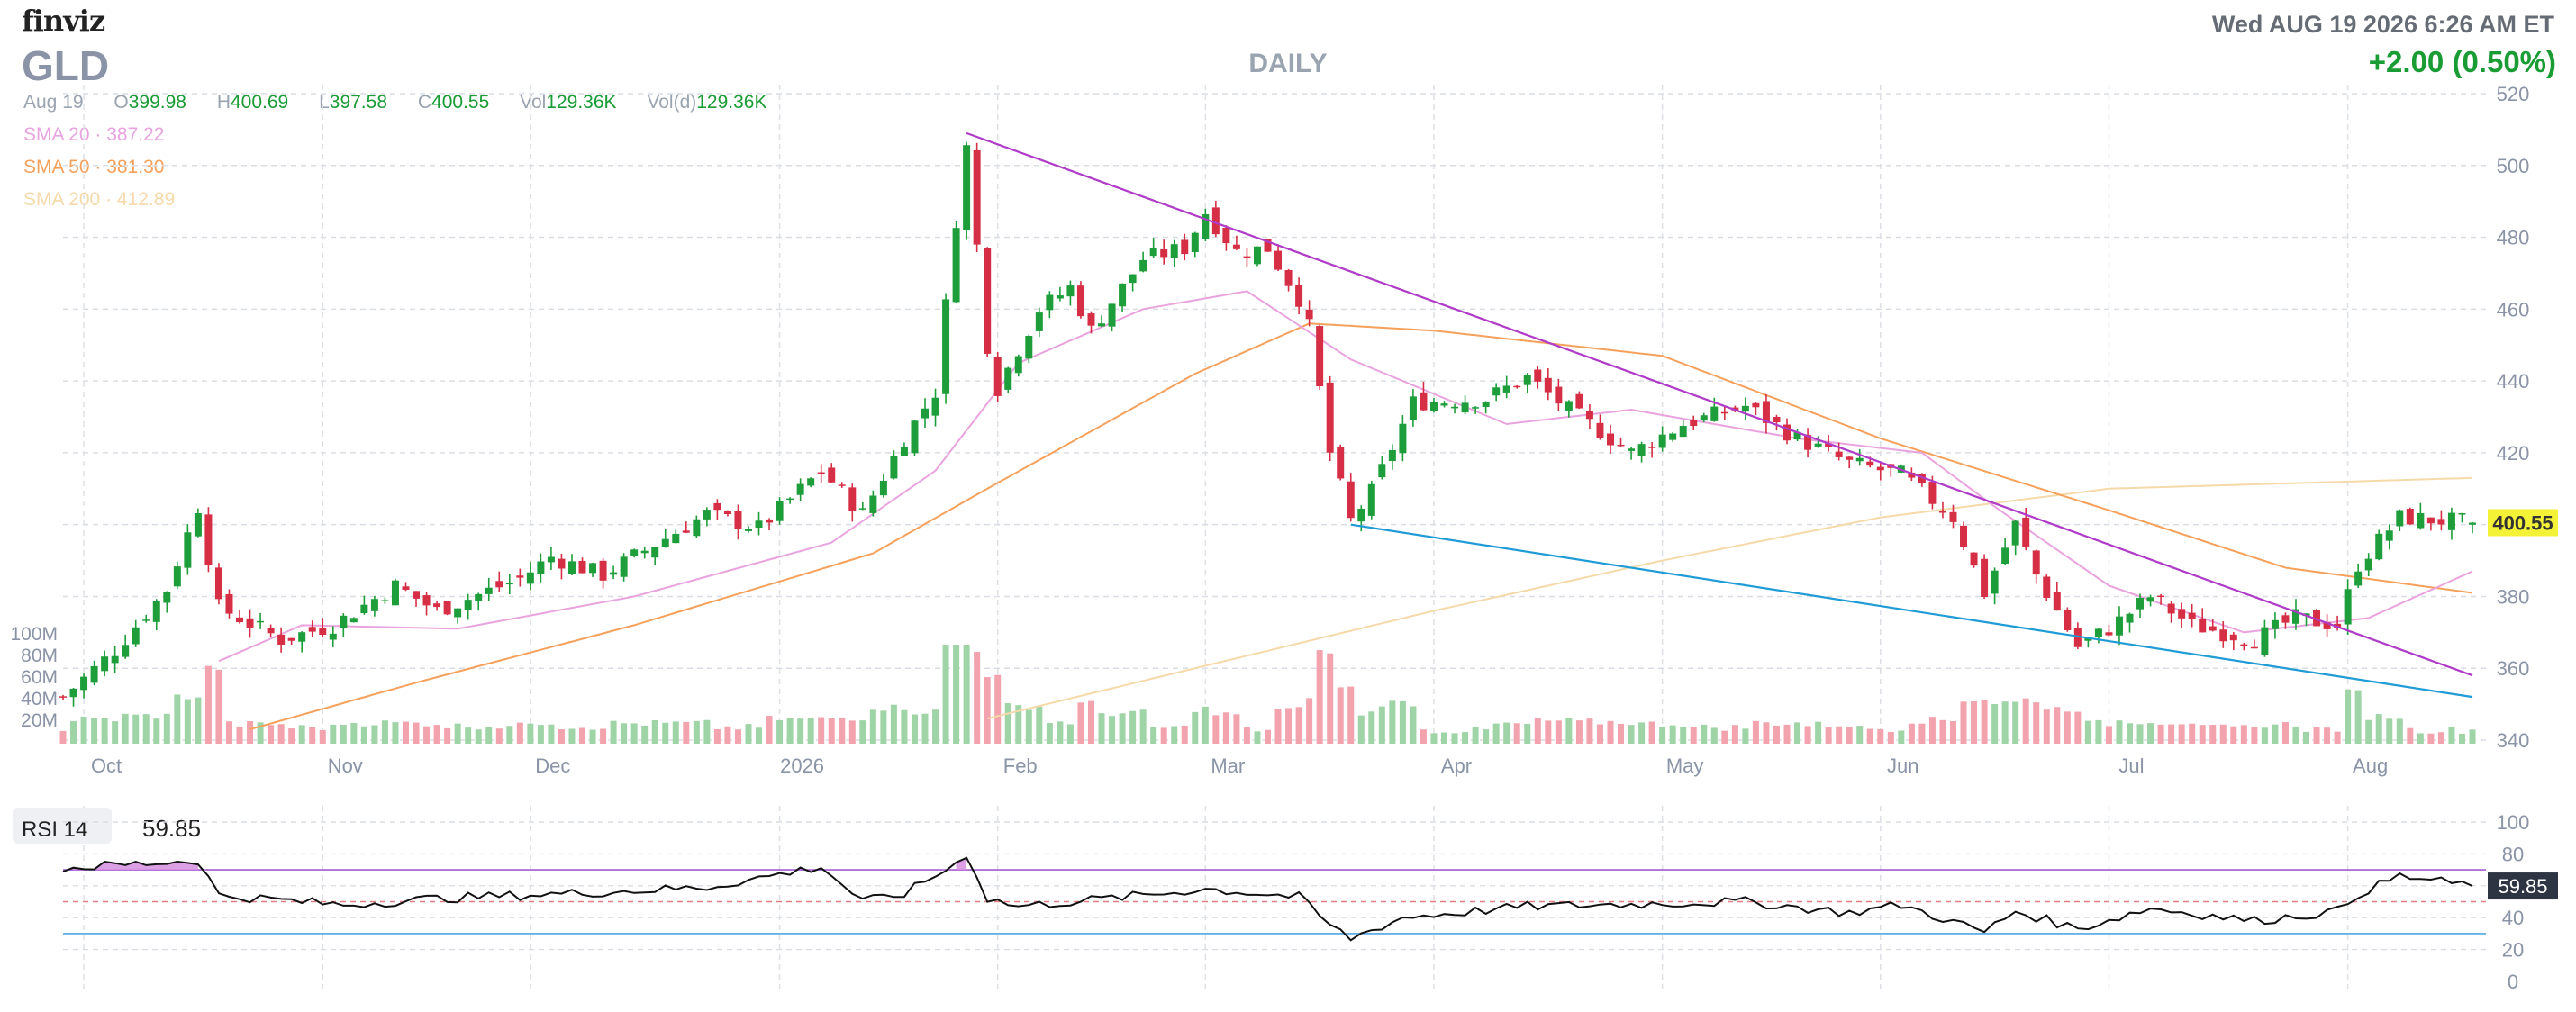  Describe the element at coordinates (1685, 765) in the screenshot. I see `x-tick-label: May` at that location.